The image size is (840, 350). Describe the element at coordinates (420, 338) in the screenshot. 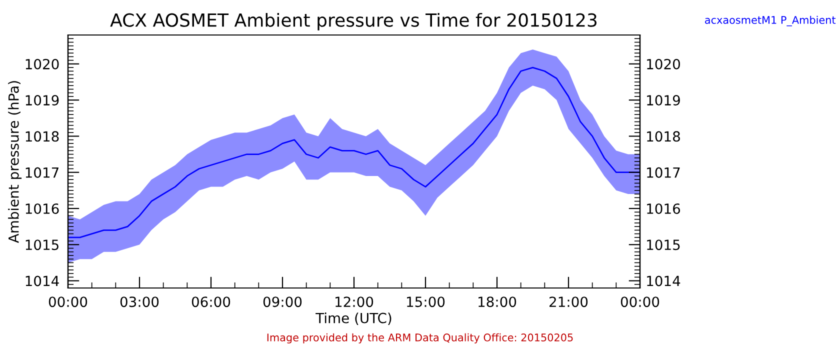

I see `text: Image provided by the ARM Data Quality Office: 20150205` at that location.